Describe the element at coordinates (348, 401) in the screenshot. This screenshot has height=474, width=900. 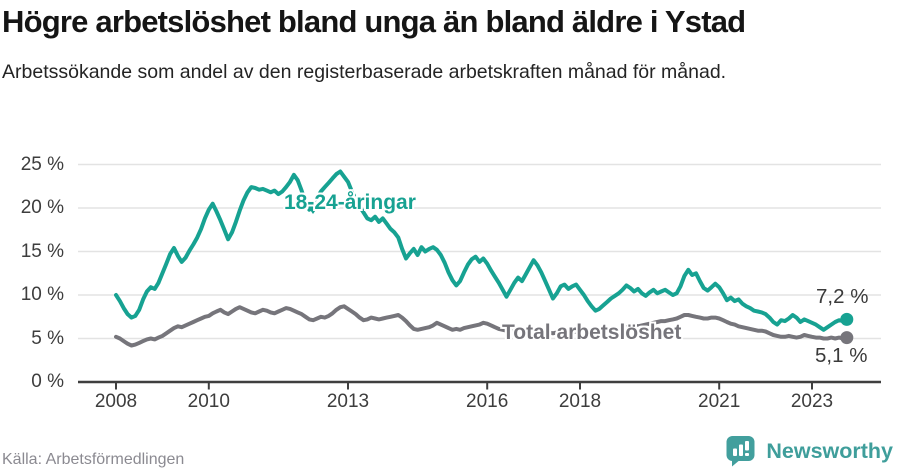
I see `x-tick-label: 2013` at that location.